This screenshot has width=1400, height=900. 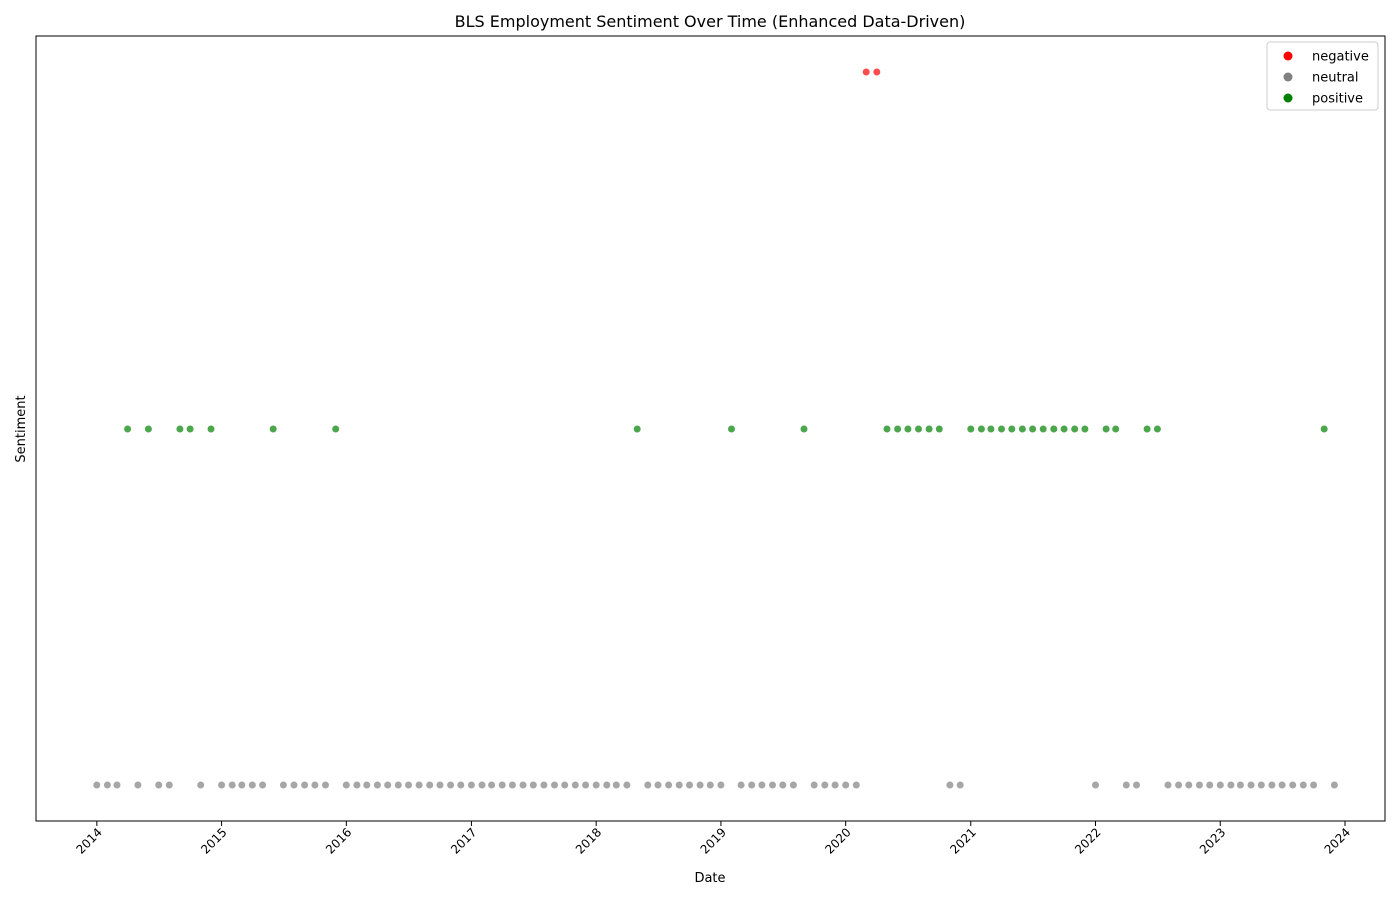 I want to click on legend-frame, so click(x=1322, y=76).